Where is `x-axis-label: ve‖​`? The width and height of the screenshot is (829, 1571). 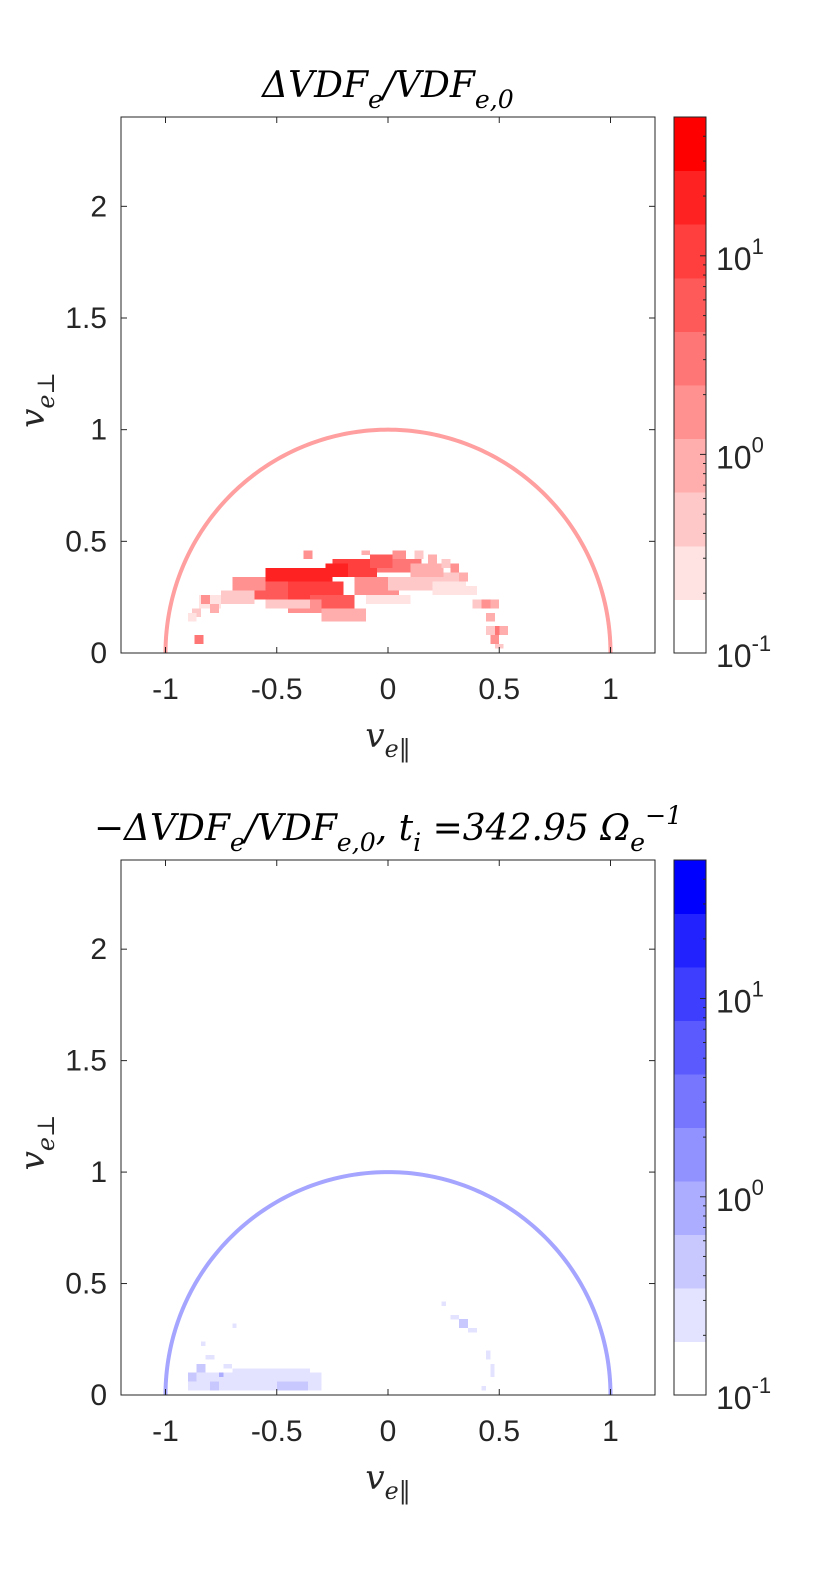 x-axis-label: ve‖​ is located at coordinates (387, 740).